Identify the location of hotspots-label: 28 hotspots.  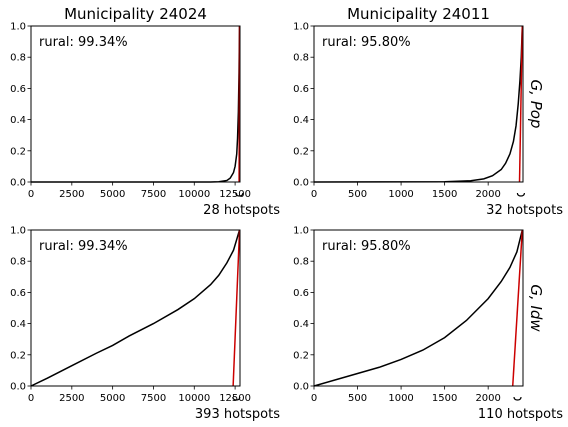
(241, 210).